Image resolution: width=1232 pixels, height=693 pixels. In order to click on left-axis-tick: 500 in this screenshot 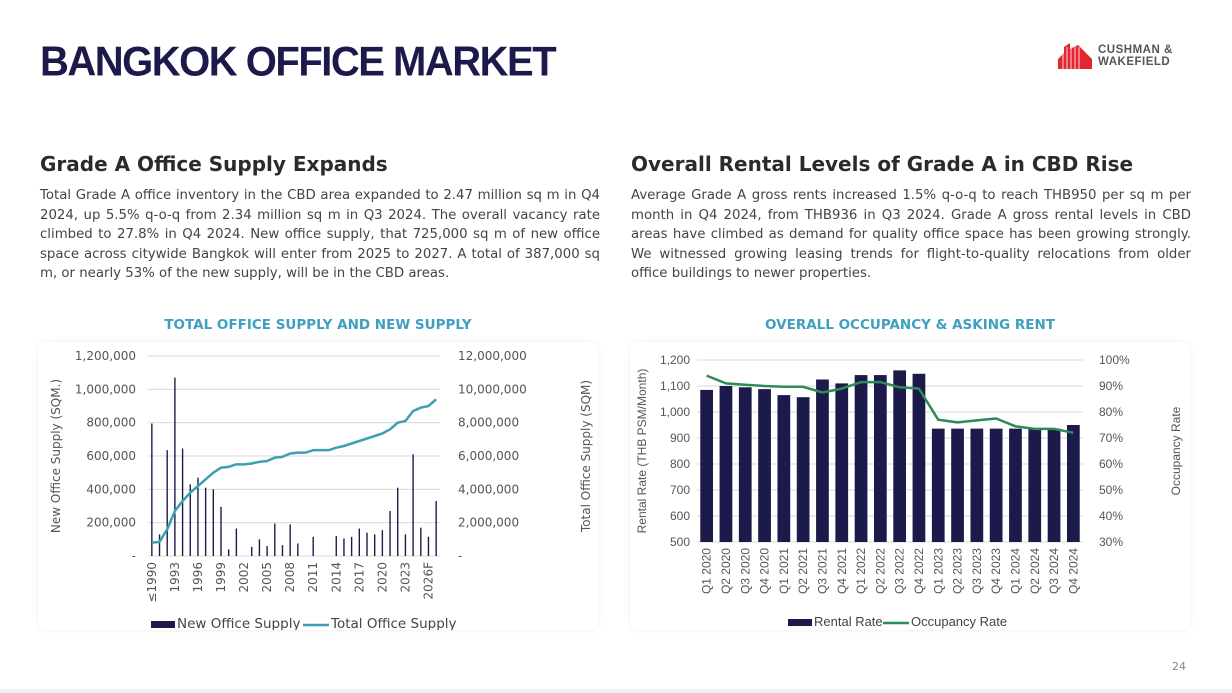, I will do `click(680, 542)`.